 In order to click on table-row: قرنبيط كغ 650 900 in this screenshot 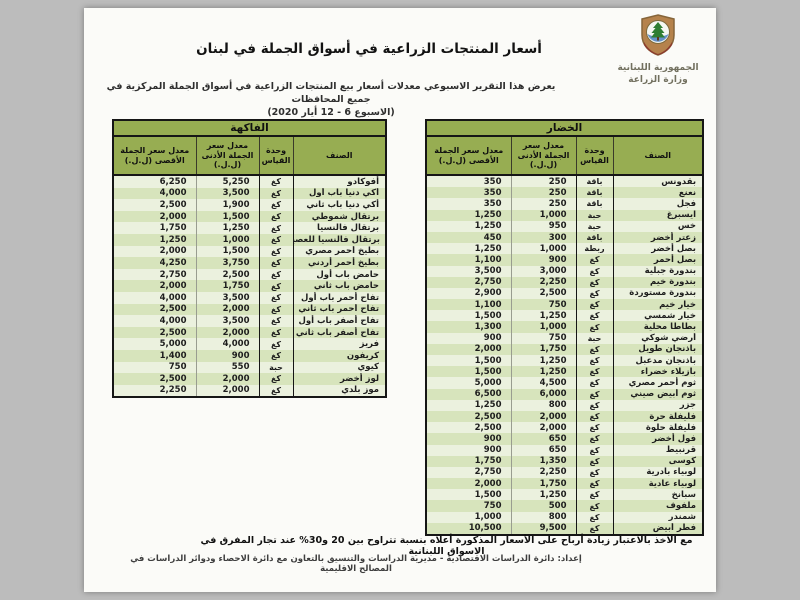, I will do `click(565, 450)`.